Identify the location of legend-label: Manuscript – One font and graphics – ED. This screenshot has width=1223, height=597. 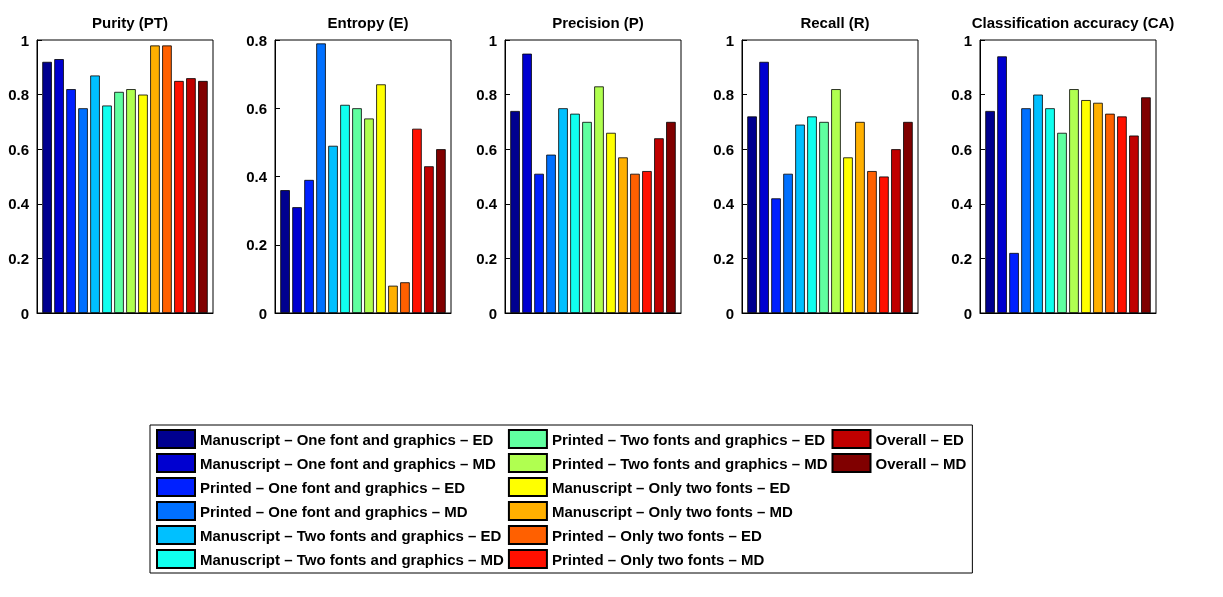
(347, 439).